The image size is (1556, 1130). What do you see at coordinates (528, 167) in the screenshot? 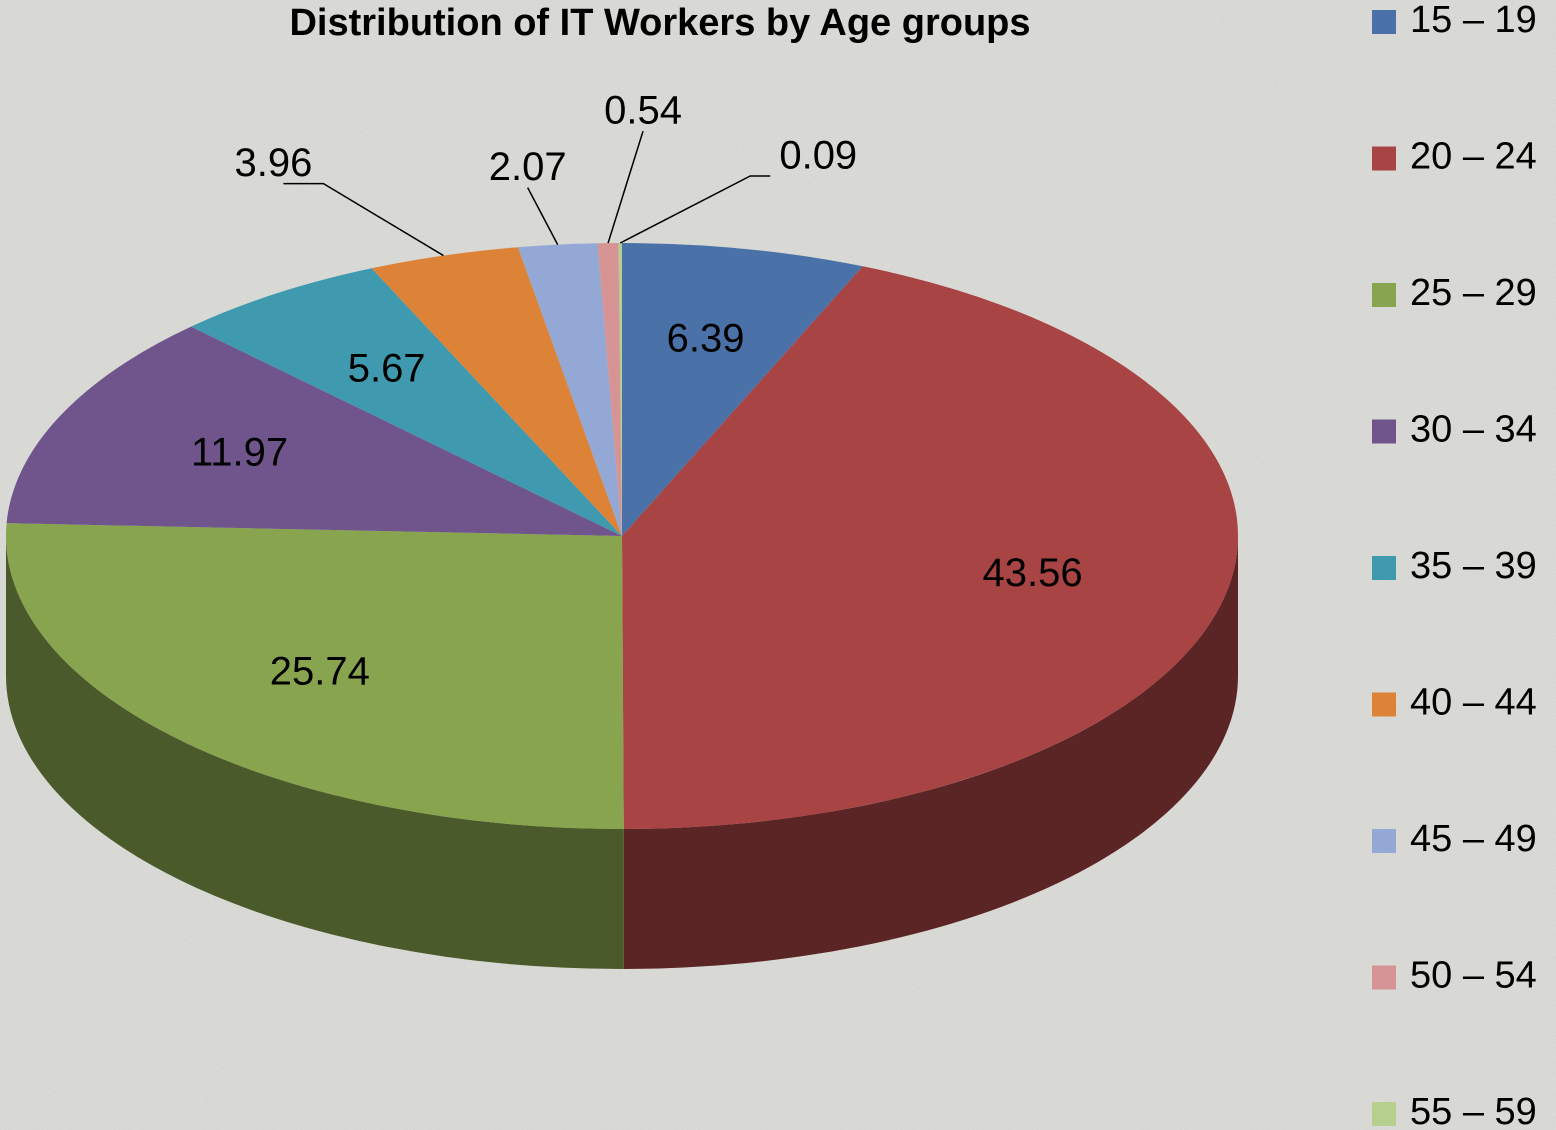
I see `data-label: 2.07` at bounding box center [528, 167].